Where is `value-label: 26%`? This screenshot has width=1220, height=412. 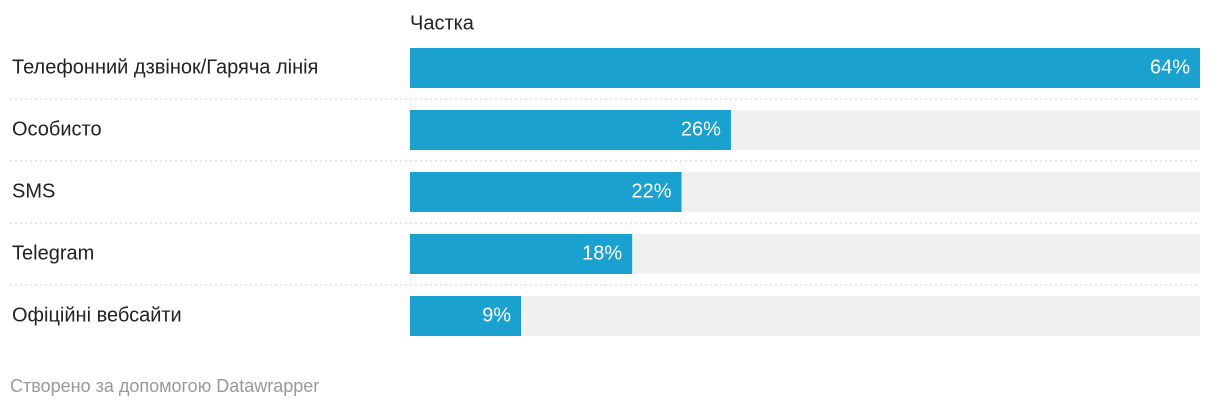 value-label: 26% is located at coordinates (701, 129).